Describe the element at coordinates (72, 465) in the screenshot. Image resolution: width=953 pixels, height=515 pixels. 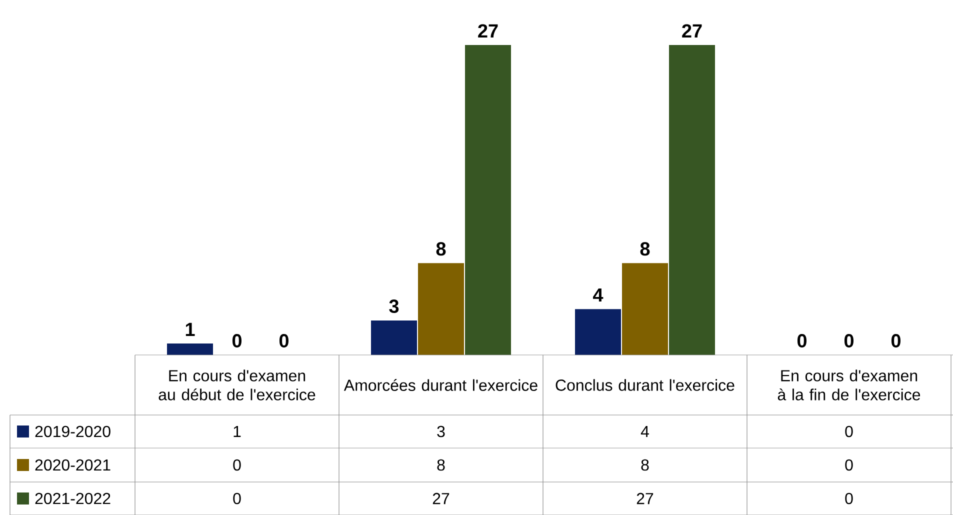
I see `legend-label: 2020-2021` at that location.